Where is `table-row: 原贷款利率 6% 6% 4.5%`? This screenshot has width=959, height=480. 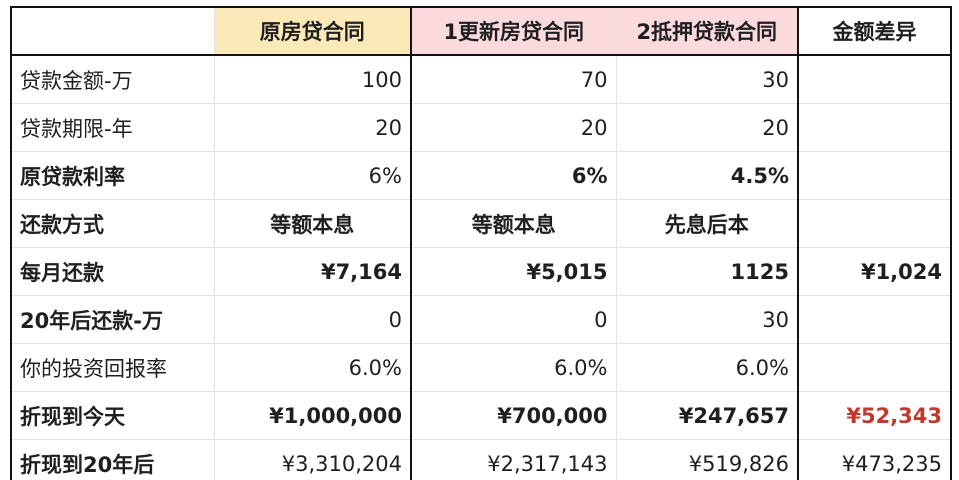
table-row: 原贷款利率 6% 6% 4.5% is located at coordinates (481, 175).